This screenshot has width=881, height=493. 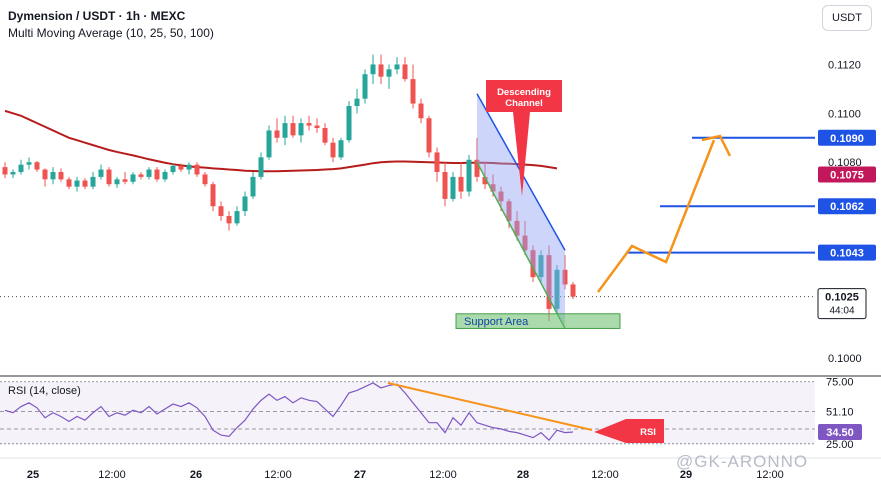 I want to click on rsi-current-badge, so click(x=840, y=432).